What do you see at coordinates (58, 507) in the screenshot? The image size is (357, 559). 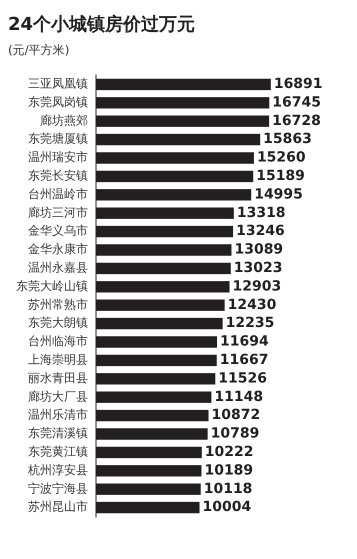 I see `y-tick-label: 苏州昆山市` at bounding box center [58, 507].